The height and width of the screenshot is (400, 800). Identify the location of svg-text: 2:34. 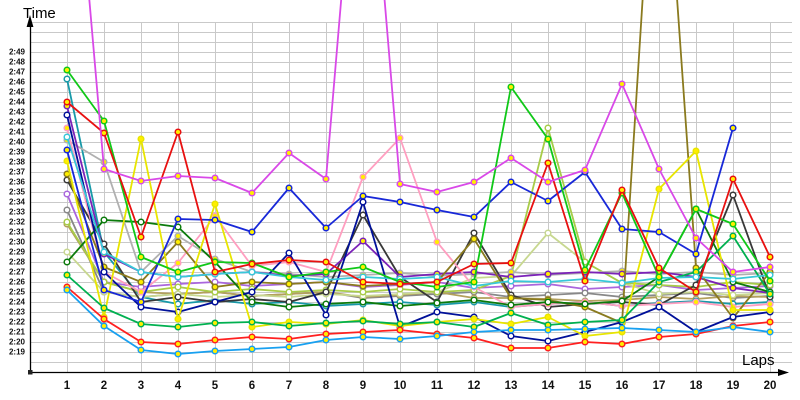
(17, 202).